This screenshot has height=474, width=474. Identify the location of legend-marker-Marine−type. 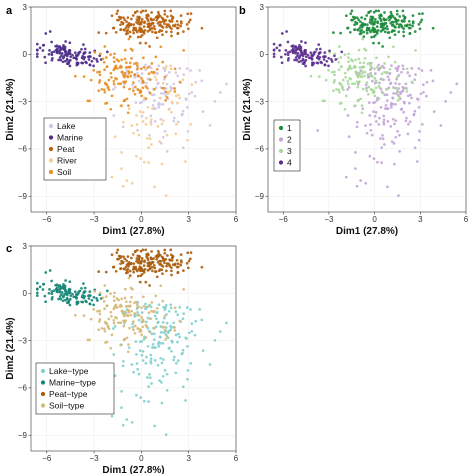
(43, 382).